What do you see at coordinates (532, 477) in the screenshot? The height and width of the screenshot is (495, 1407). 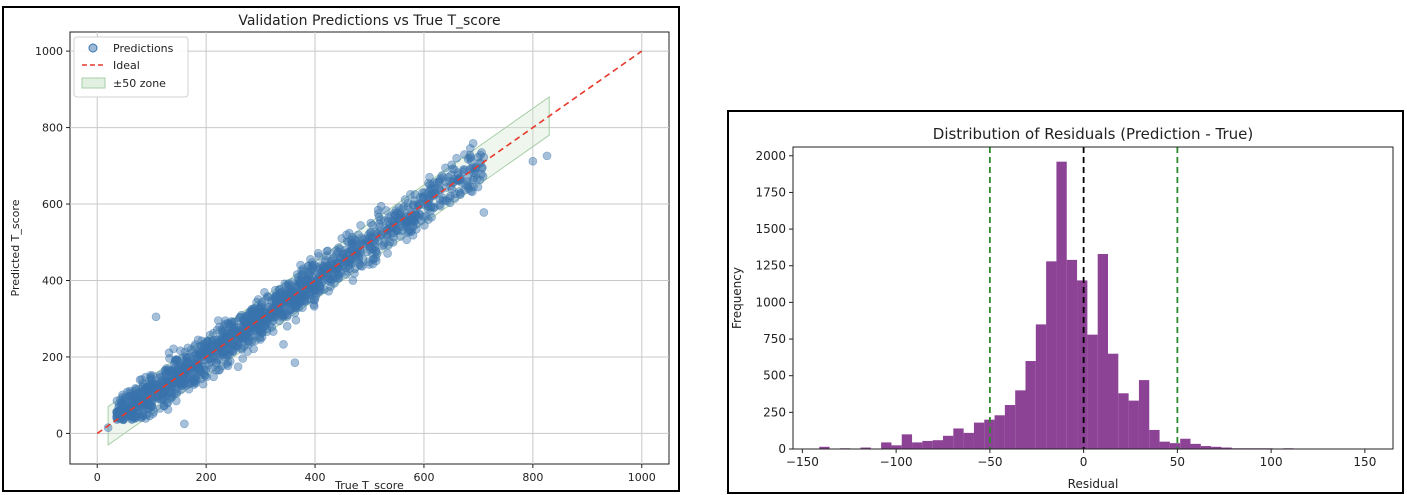 I see `x-tick-label: 800` at bounding box center [532, 477].